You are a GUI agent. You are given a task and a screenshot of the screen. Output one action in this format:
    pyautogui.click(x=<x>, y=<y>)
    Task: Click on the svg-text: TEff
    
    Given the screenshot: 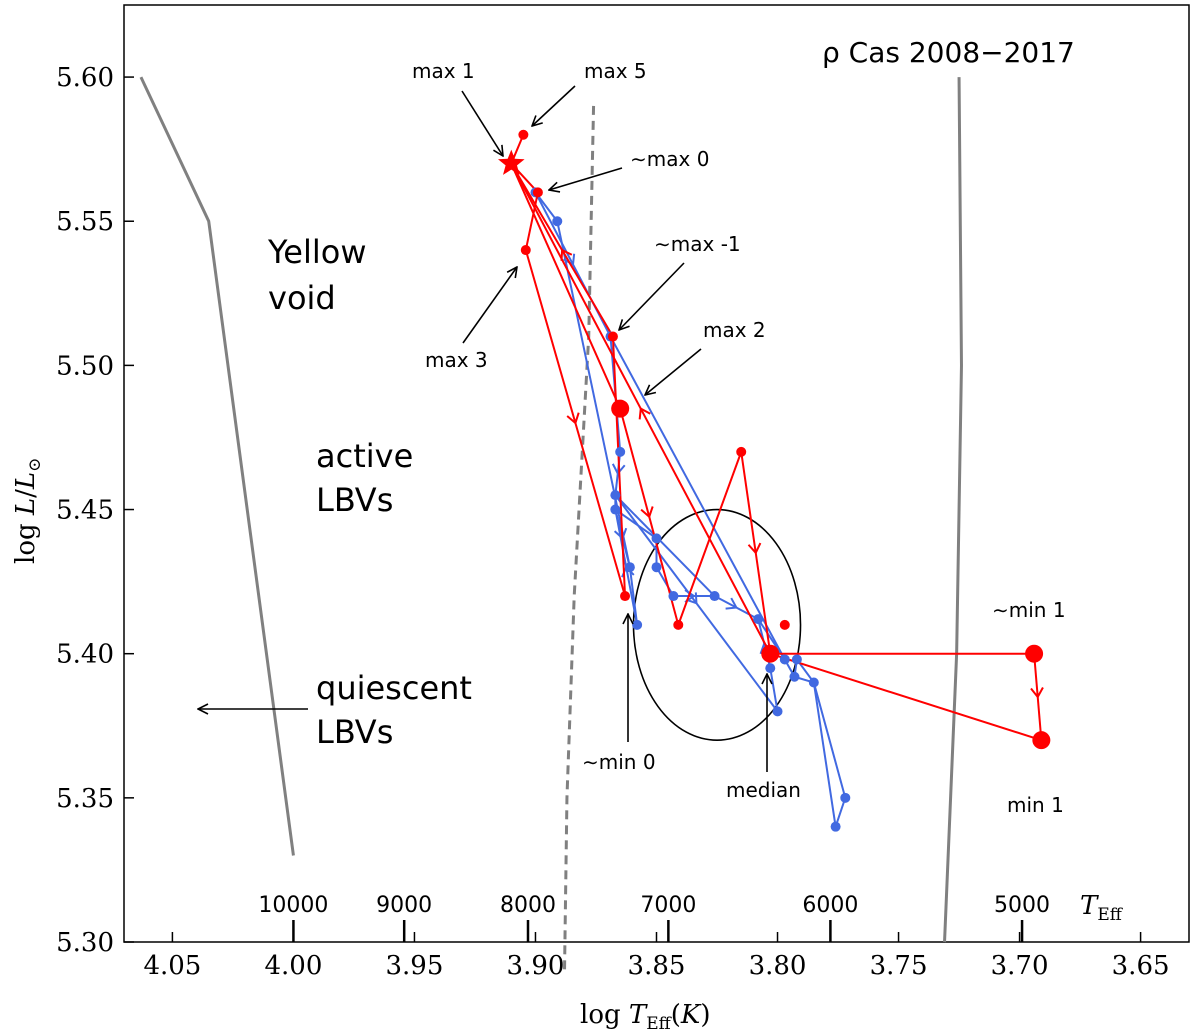 What is the action you would take?
    pyautogui.click(x=1102, y=908)
    